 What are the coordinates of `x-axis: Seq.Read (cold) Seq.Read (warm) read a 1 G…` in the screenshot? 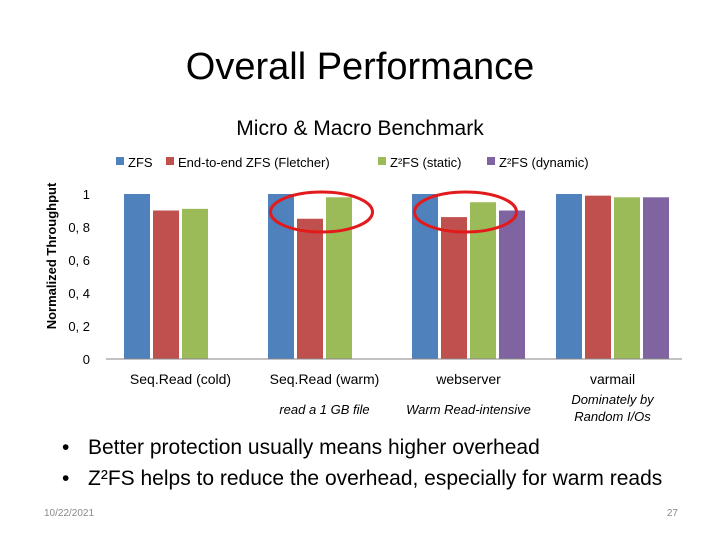 It's located at (392, 397).